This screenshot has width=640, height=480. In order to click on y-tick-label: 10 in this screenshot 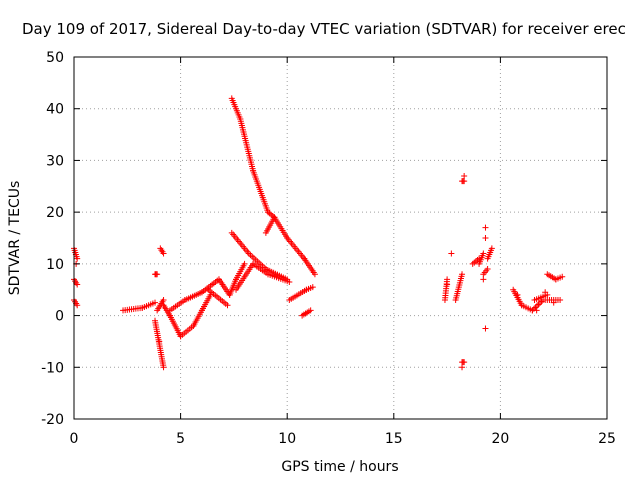, I will do `click(55, 265)`.